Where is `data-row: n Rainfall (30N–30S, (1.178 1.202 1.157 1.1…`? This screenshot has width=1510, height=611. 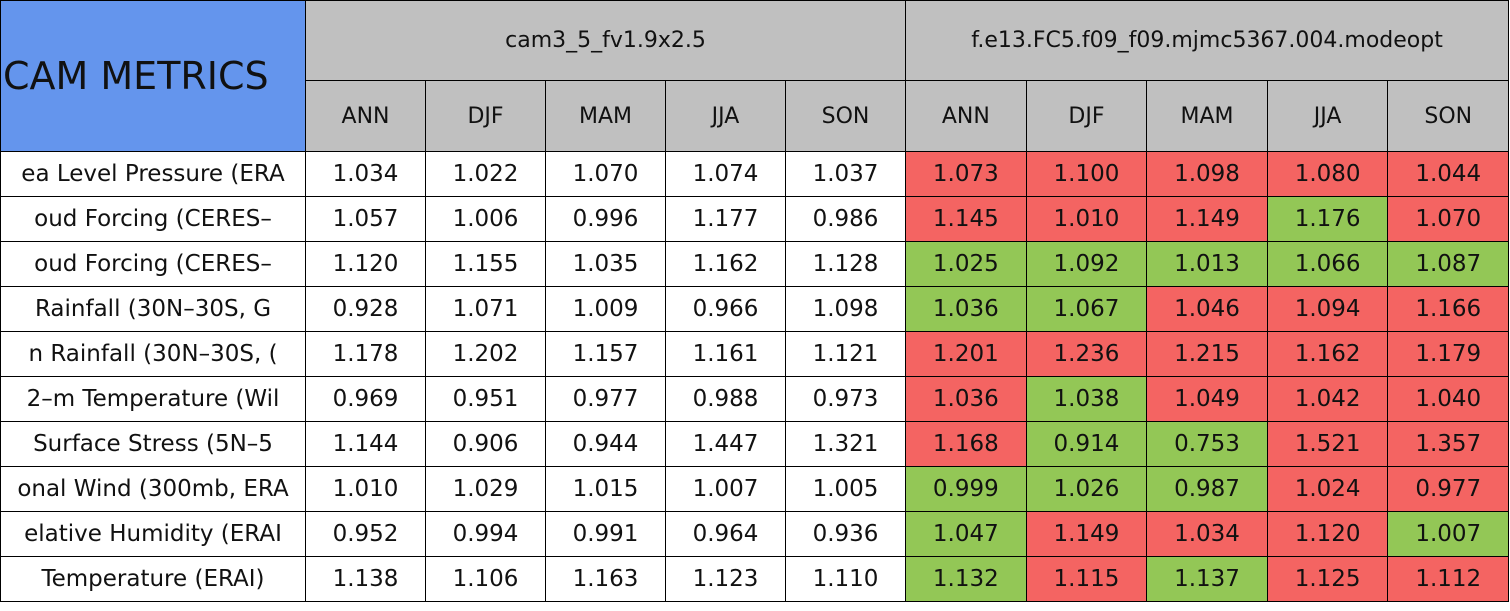
data-row: n Rainfall (30N–30S, (1.178 1.202 1.157 1.1… is located at coordinates (755, 354).